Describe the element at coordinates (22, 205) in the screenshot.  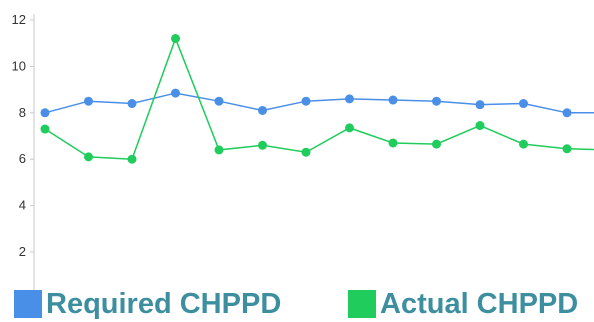
I see `y-tick-label: 4` at that location.